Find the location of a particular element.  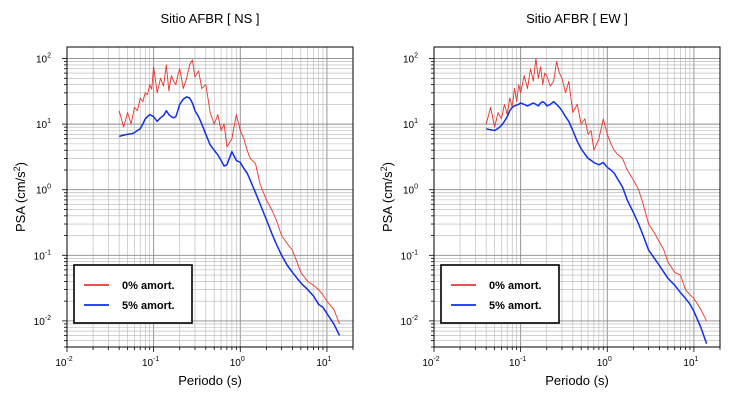

chart-title: Sitio AFBR [ EW ] is located at coordinates (577, 18).